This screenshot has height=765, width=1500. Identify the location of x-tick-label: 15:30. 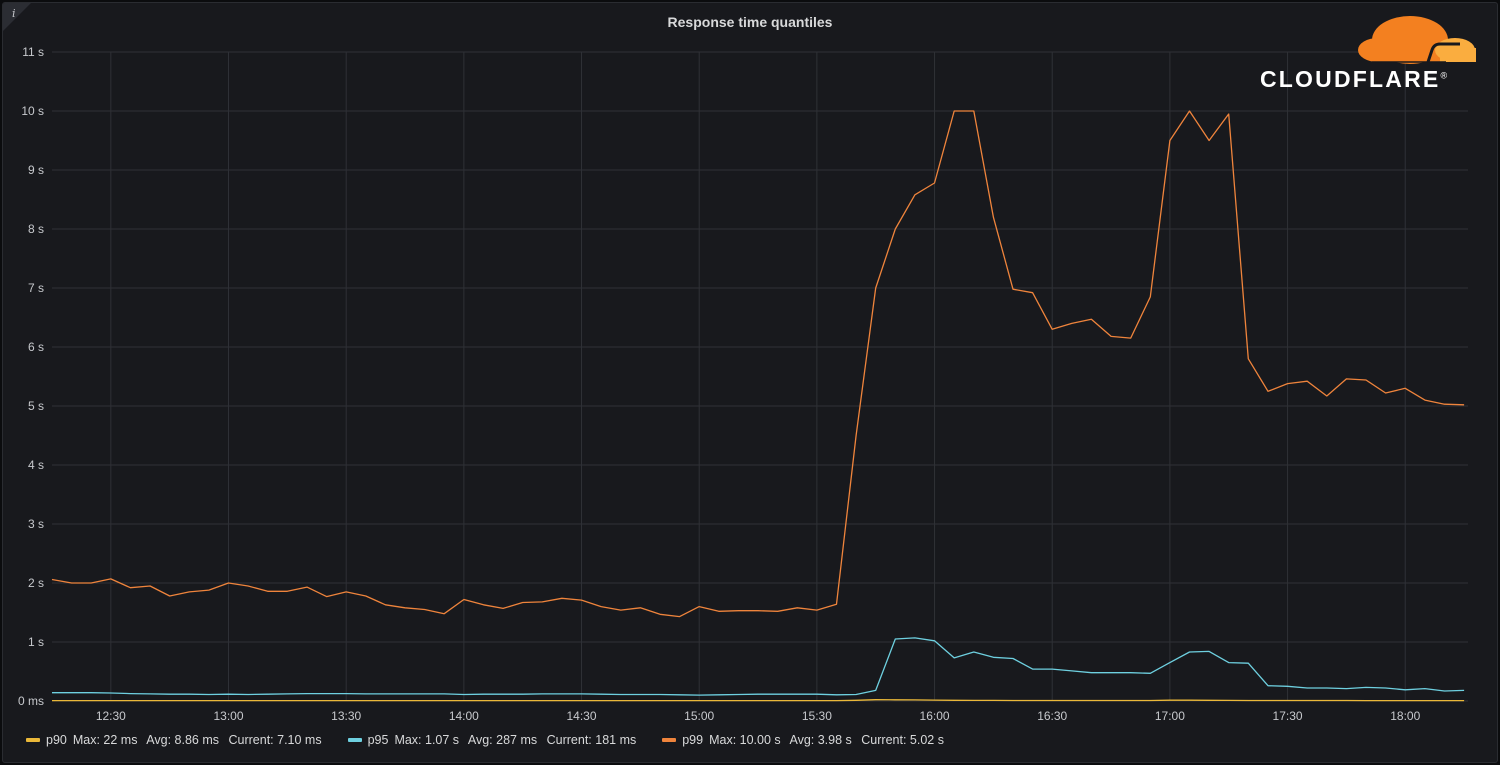
(817, 716).